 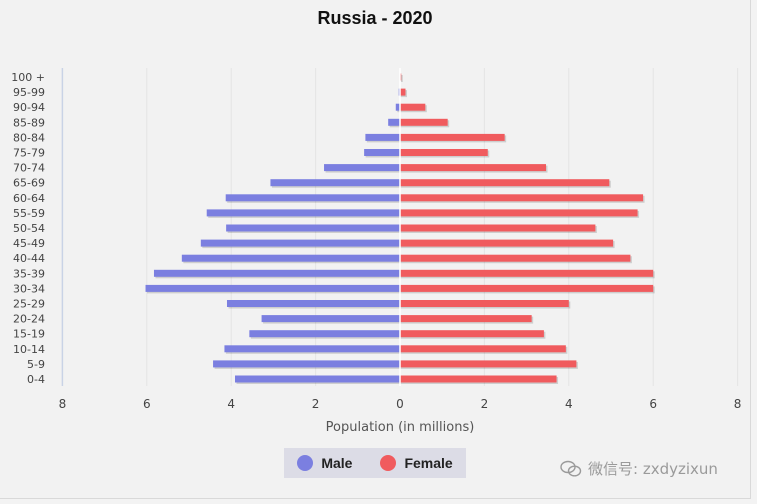 I want to click on y-tick-label: 75-79, so click(x=29, y=153).